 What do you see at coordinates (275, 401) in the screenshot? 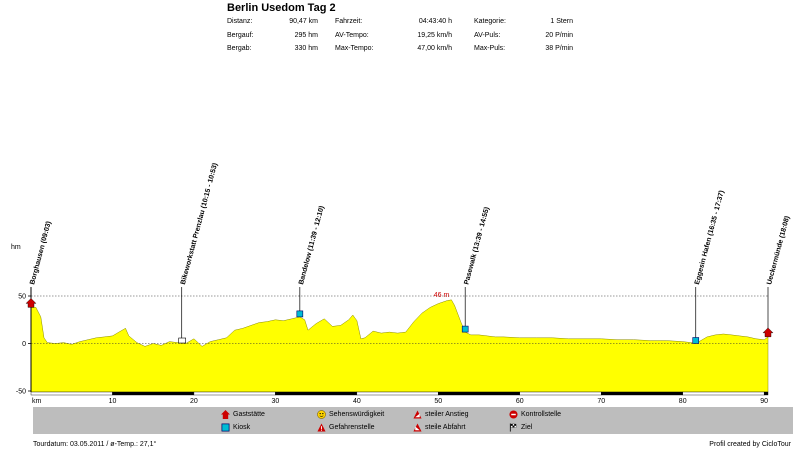
I see `x-tick-label: 30` at bounding box center [275, 401].